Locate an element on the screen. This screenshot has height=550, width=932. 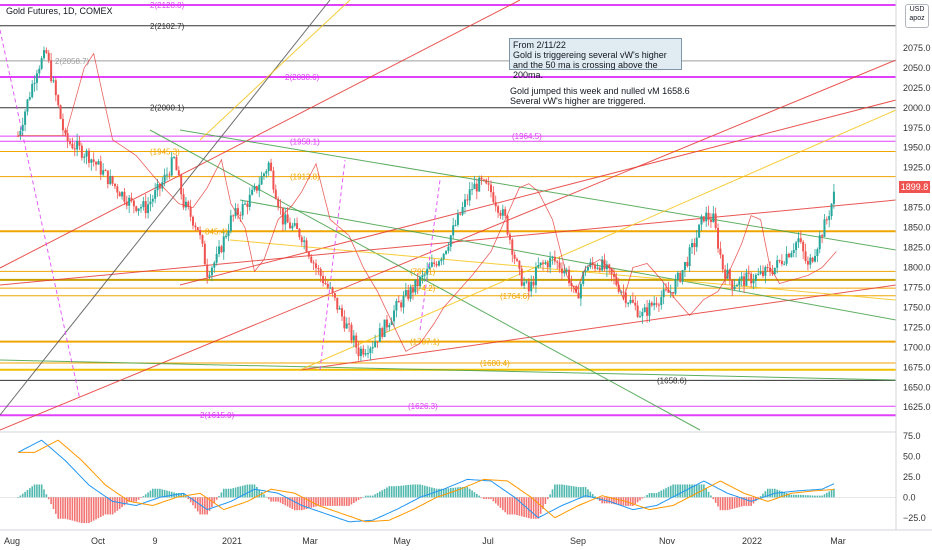
x-tick-label: Mar is located at coordinates (838, 541).